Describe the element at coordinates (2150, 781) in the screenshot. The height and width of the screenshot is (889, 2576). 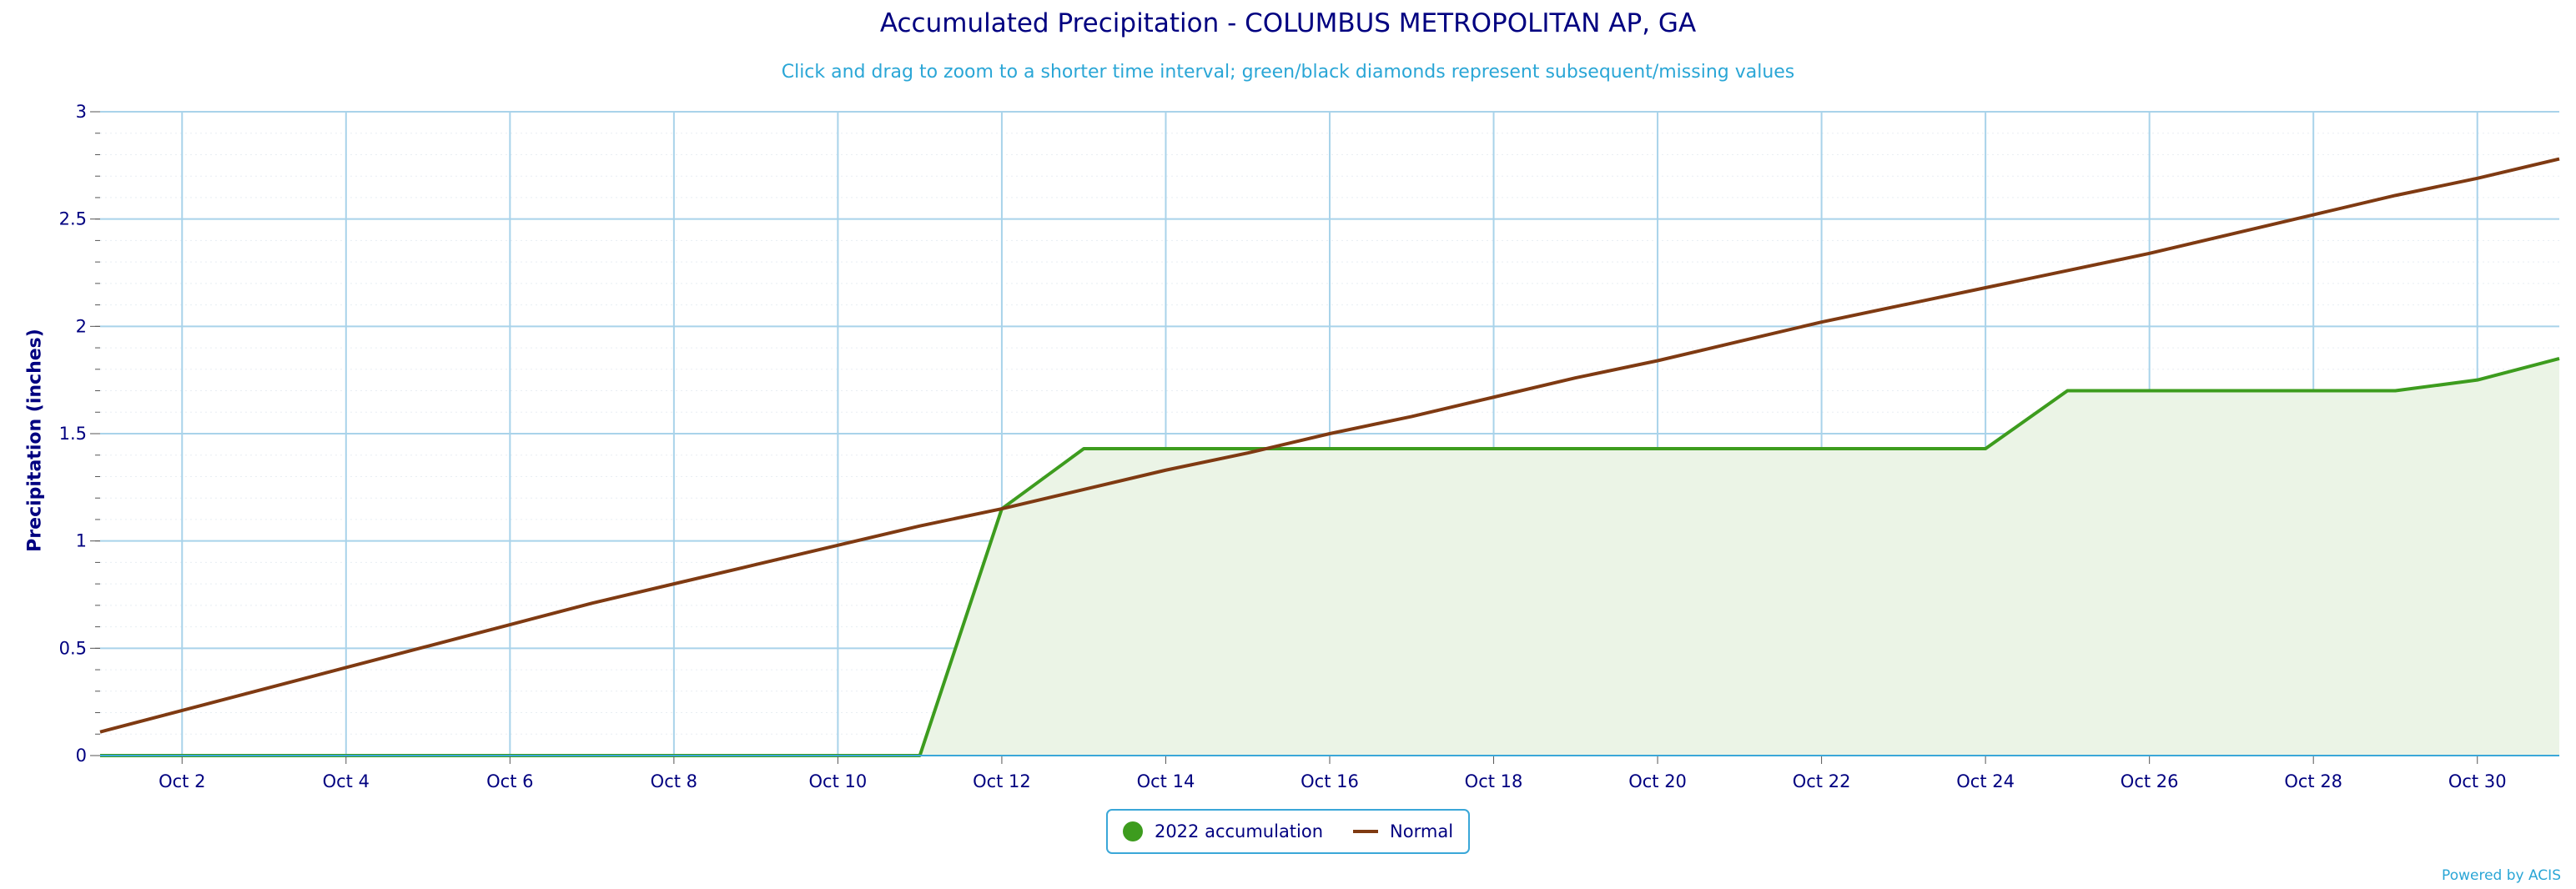
I see `x-tick-label: Oct 26` at that location.